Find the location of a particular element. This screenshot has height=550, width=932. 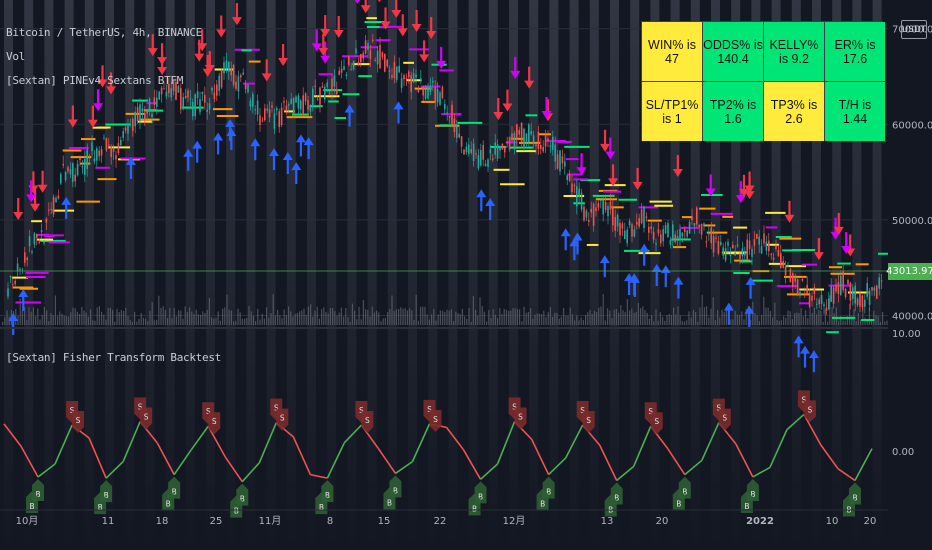

label-text: B is located at coordinates (474, 508).